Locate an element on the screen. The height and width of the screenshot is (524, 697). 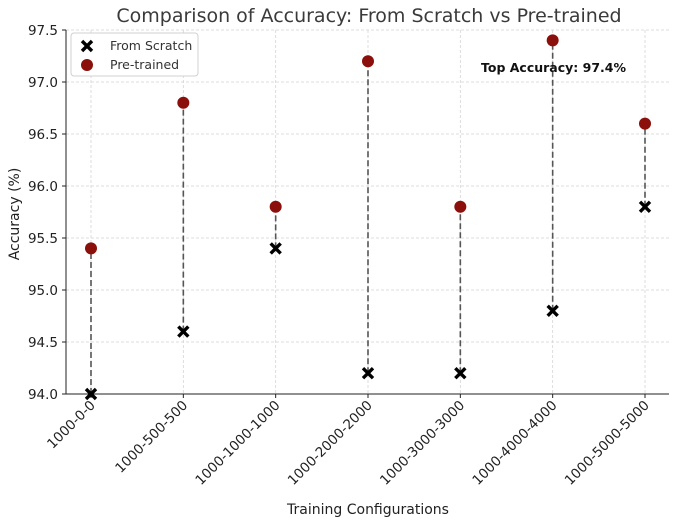
y-tick-label: 97.5 is located at coordinates (43, 31).